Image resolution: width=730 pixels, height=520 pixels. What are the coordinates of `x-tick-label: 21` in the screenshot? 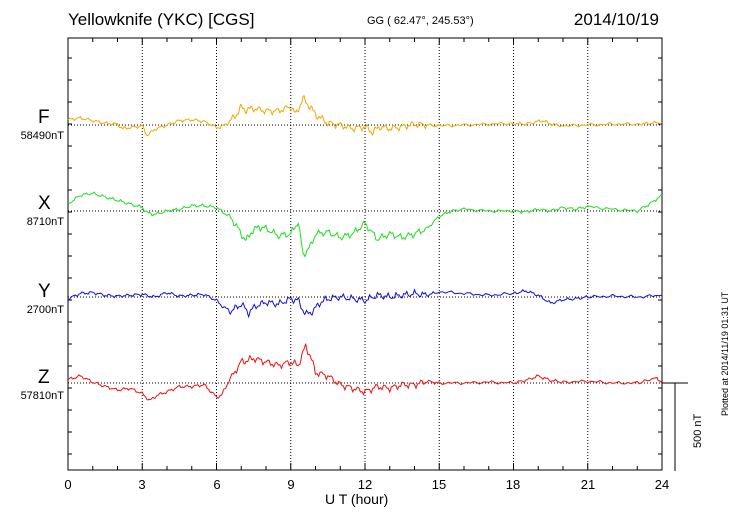 It's located at (588, 484).